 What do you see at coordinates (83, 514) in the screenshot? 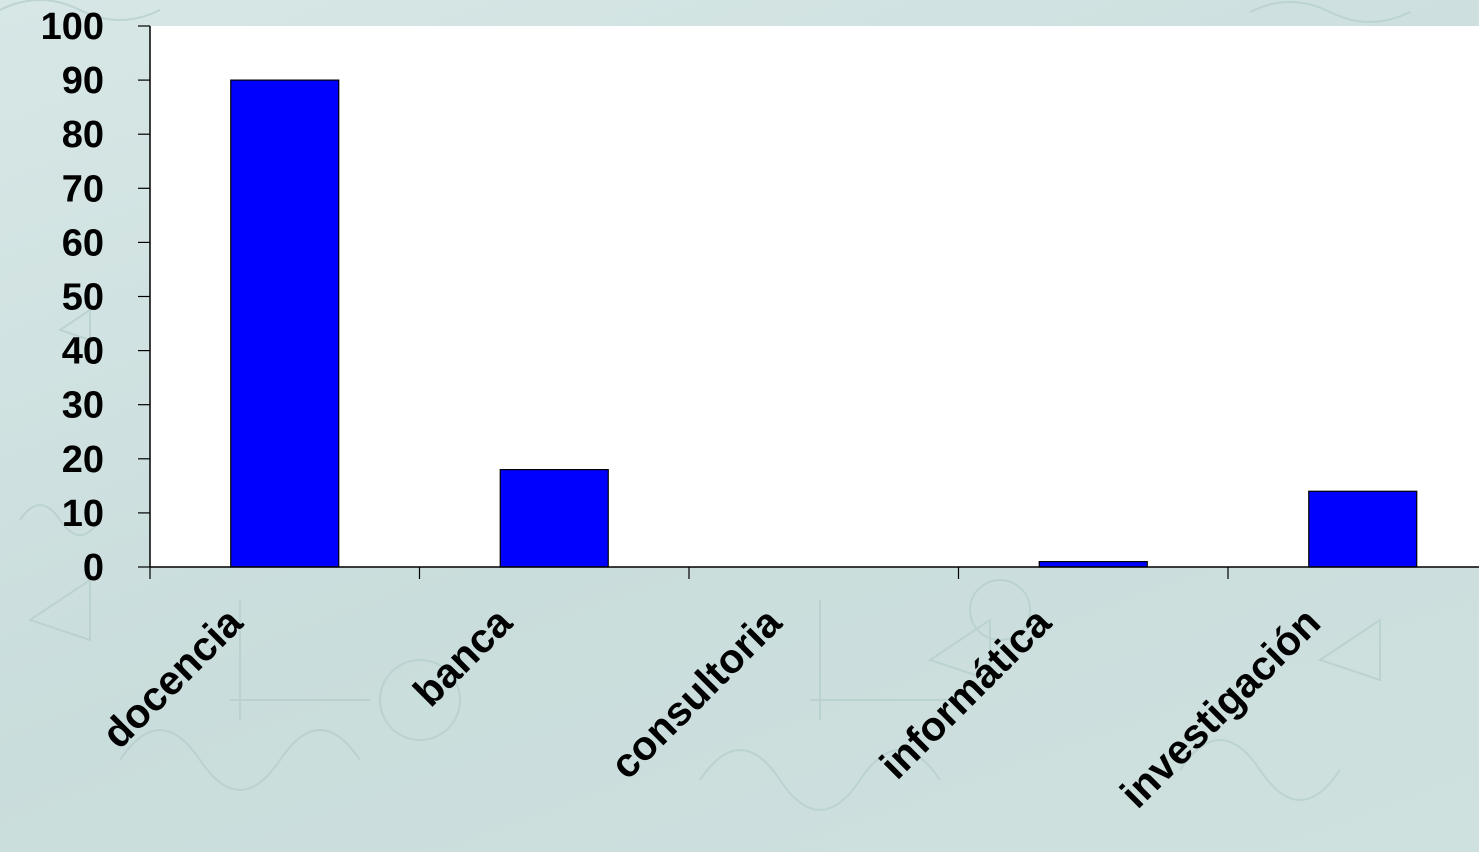
I see `y-tick-label-10: 10` at bounding box center [83, 514].